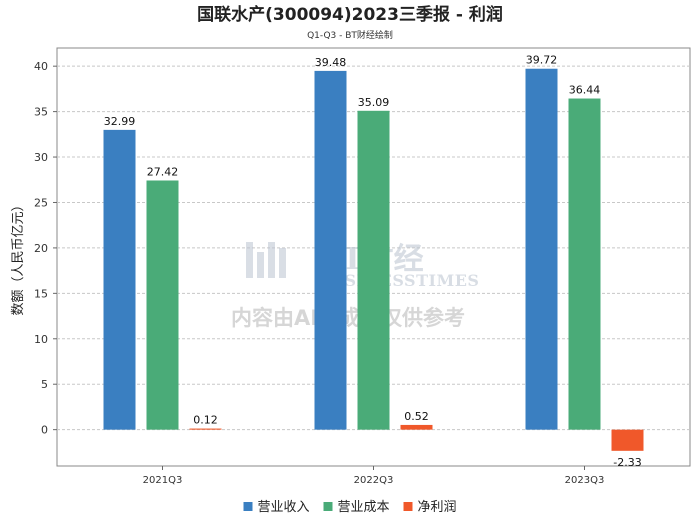 The image size is (700, 524). What do you see at coordinates (541, 249) in the screenshot?
I see `bar-1-2023q3` at bounding box center [541, 249].